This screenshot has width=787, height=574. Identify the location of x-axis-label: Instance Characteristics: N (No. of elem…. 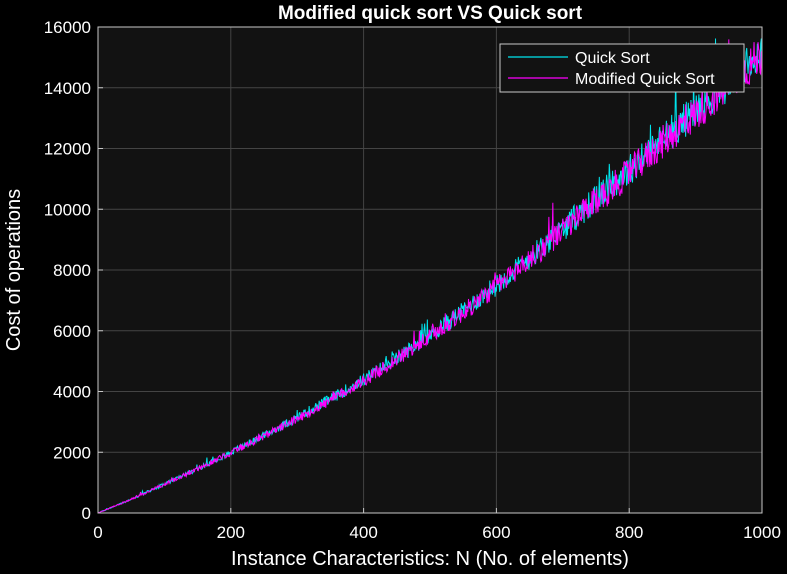
(430, 559).